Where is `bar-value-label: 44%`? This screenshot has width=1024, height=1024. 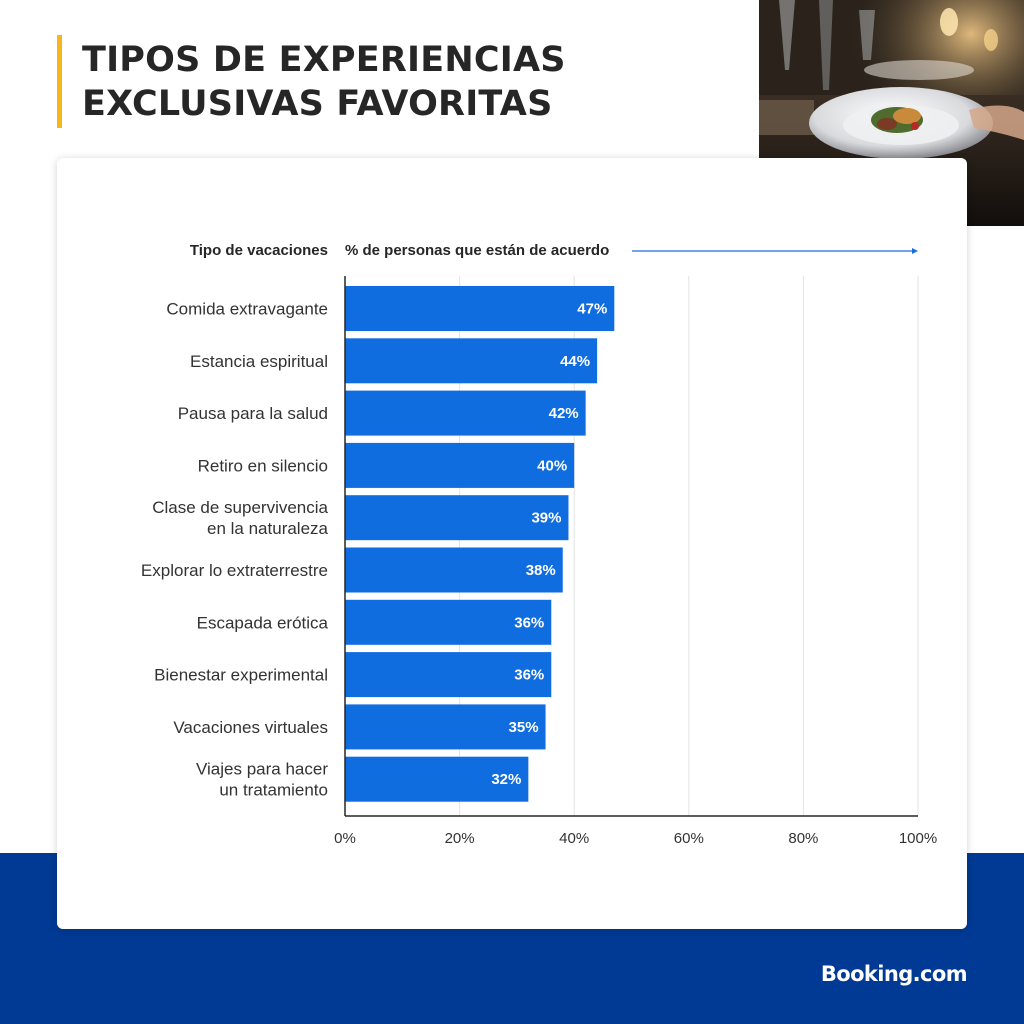
bar-value-label: 44% is located at coordinates (575, 361).